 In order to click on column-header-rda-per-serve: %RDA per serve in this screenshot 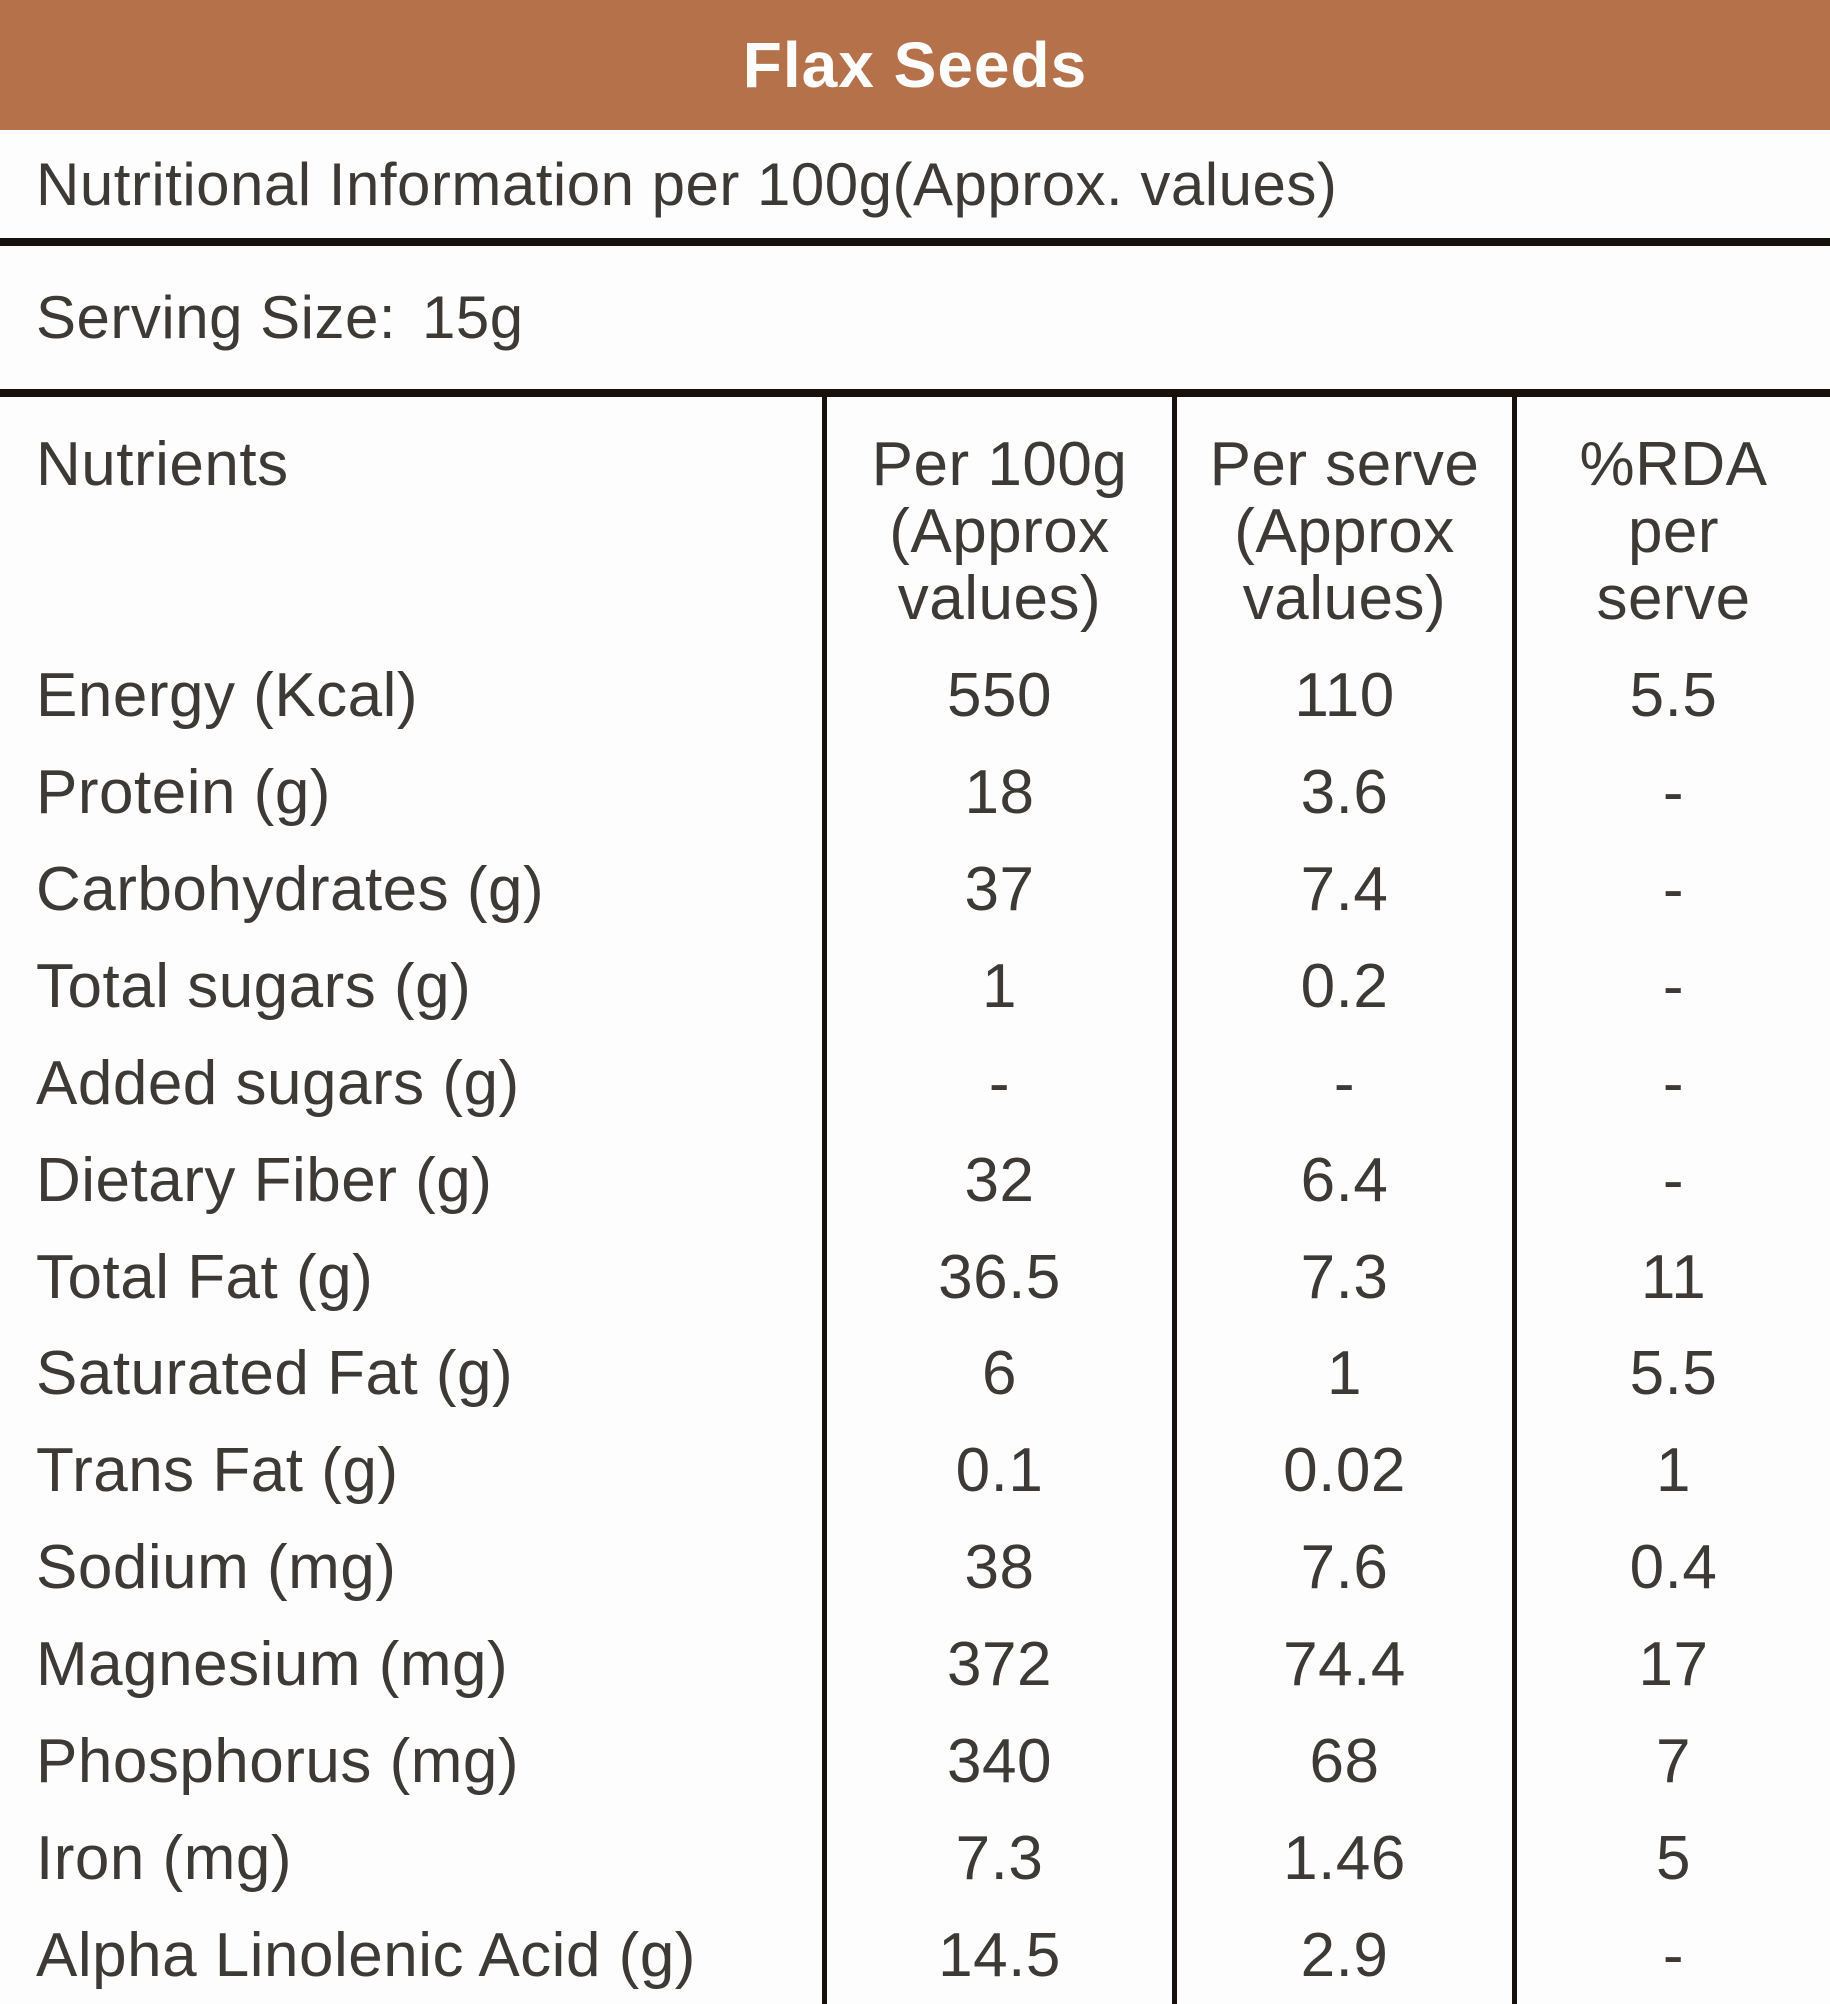, I will do `click(1671, 522)`.